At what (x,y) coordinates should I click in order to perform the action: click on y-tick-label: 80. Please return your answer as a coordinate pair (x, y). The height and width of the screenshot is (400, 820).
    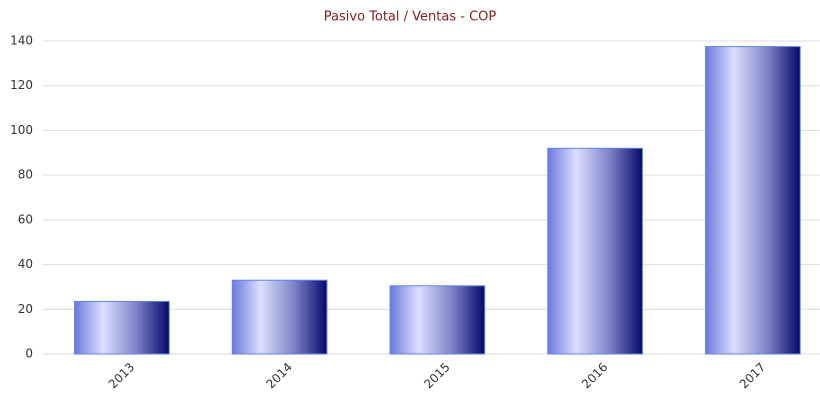
    Looking at the image, I should click on (25, 175).